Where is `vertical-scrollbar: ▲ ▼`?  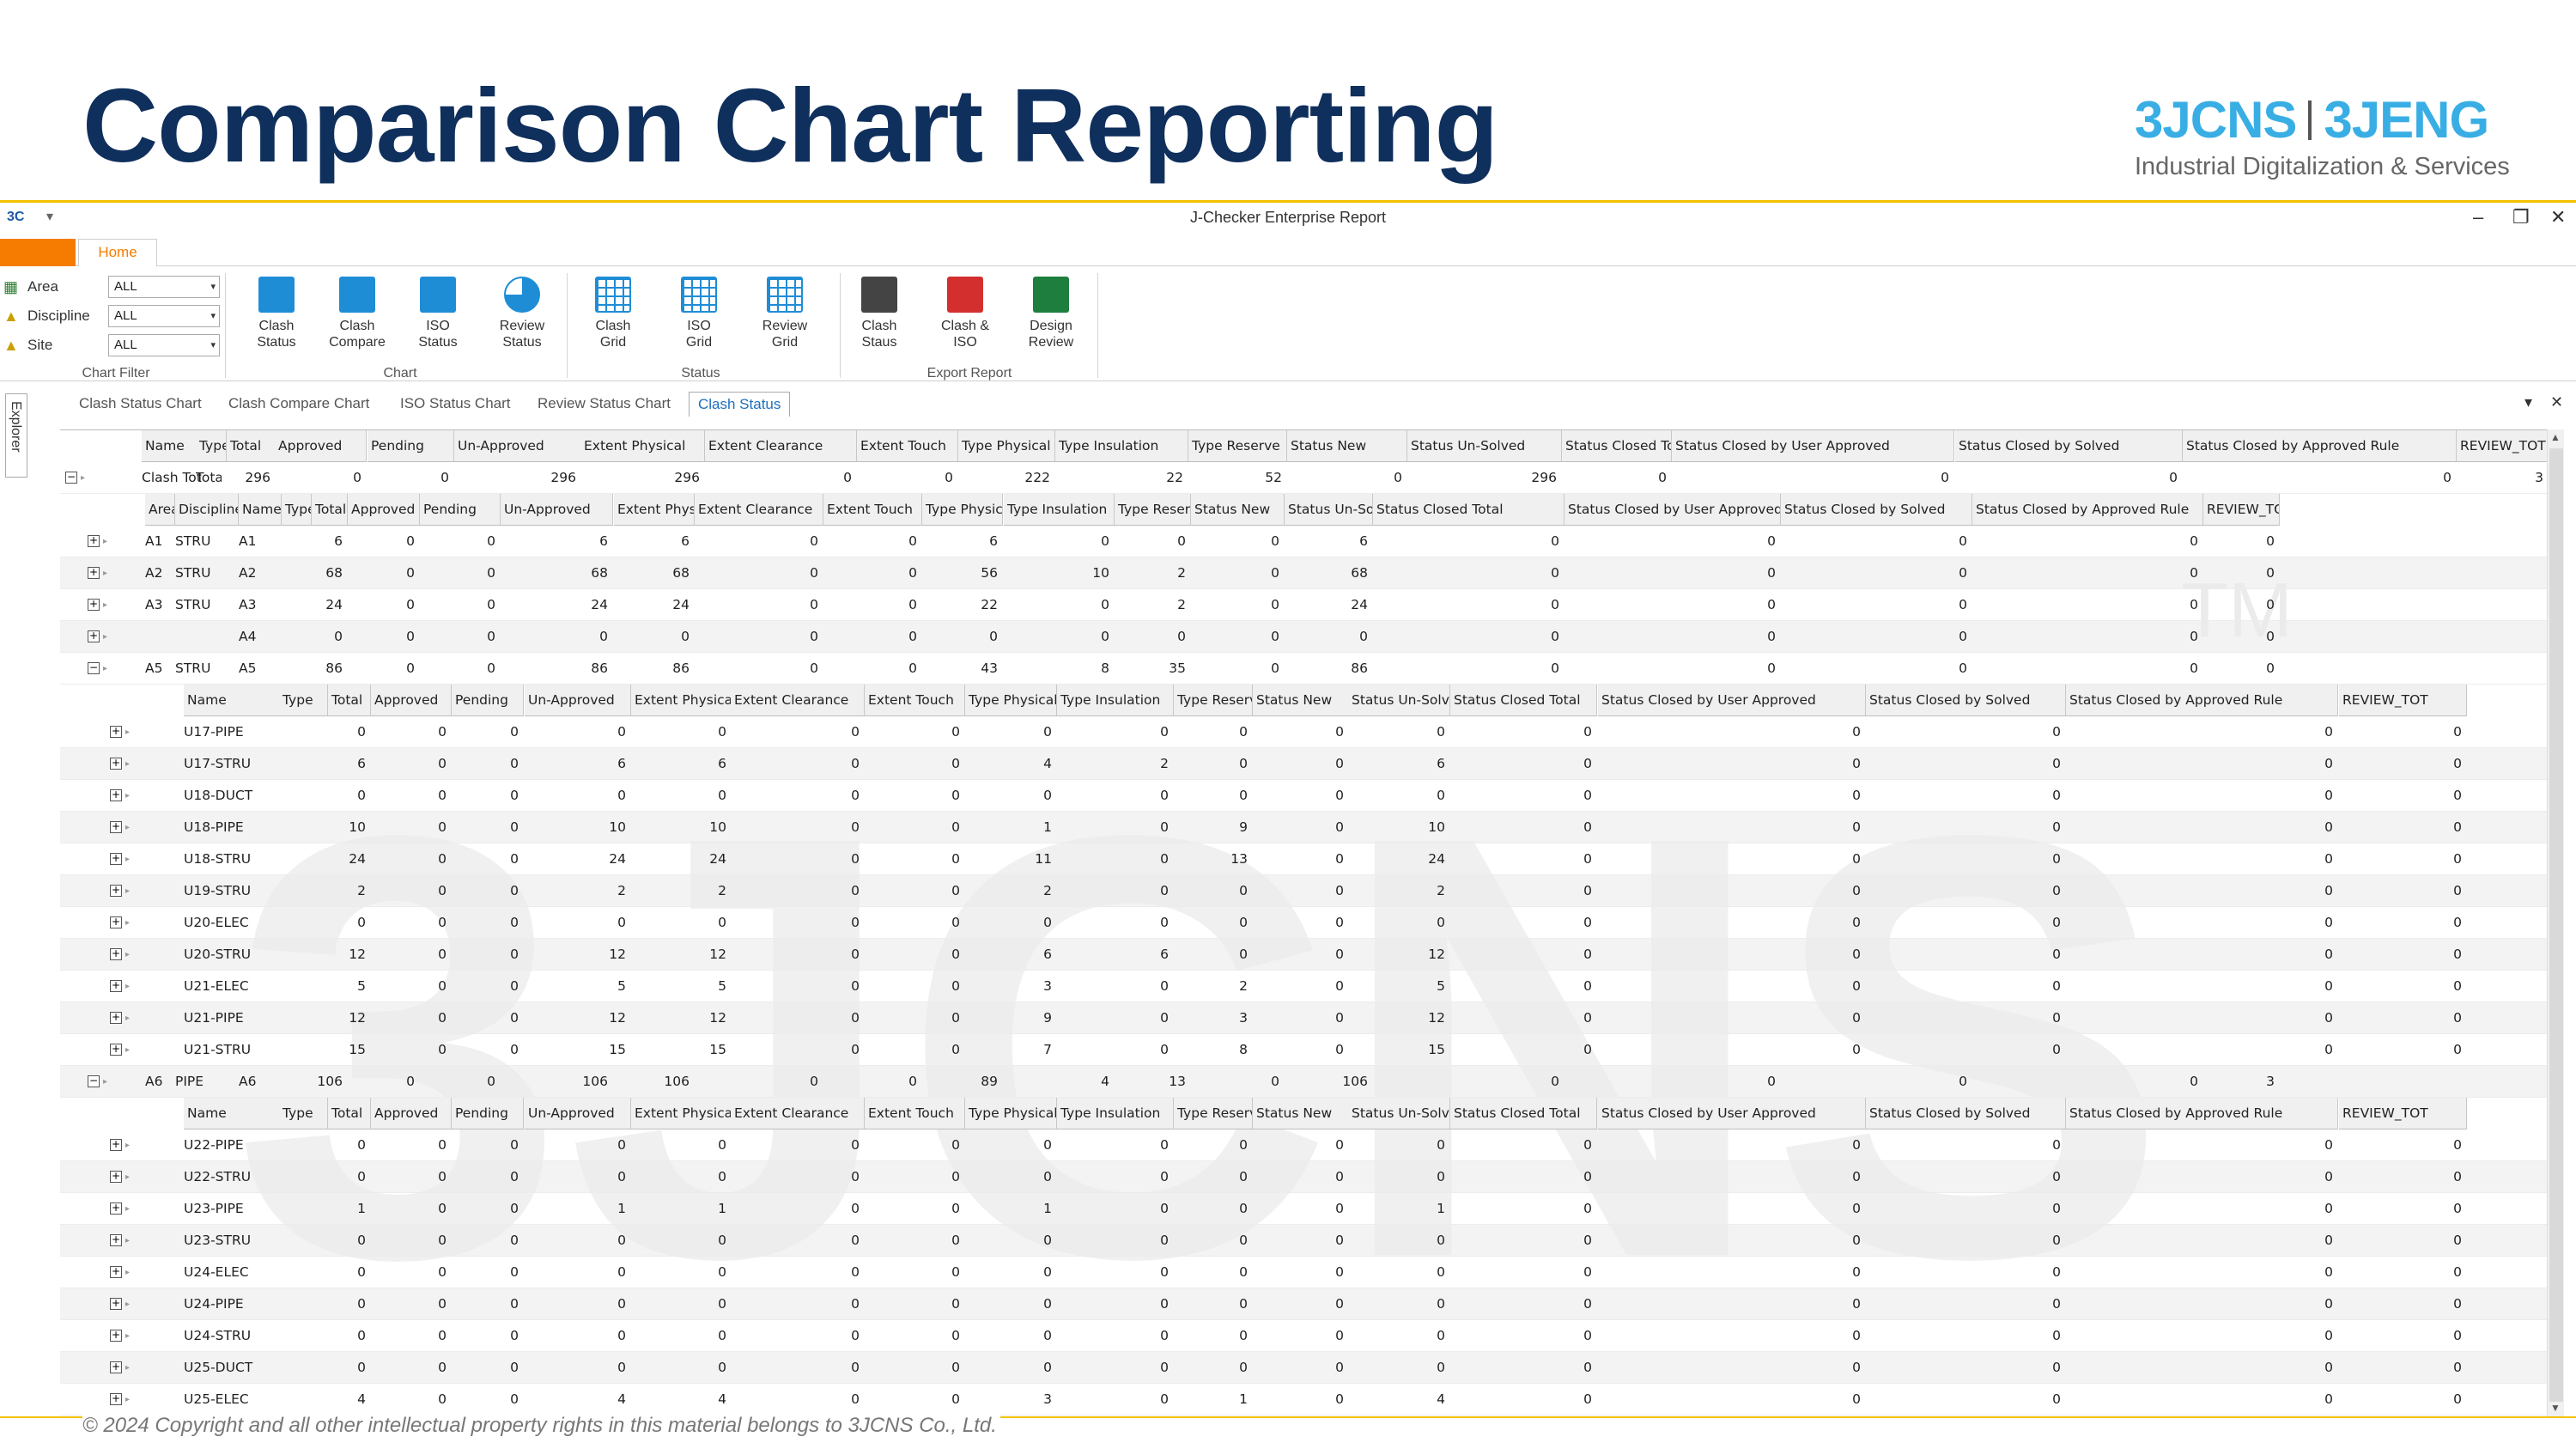 vertical-scrollbar: ▲ ▼ is located at coordinates (2555, 922).